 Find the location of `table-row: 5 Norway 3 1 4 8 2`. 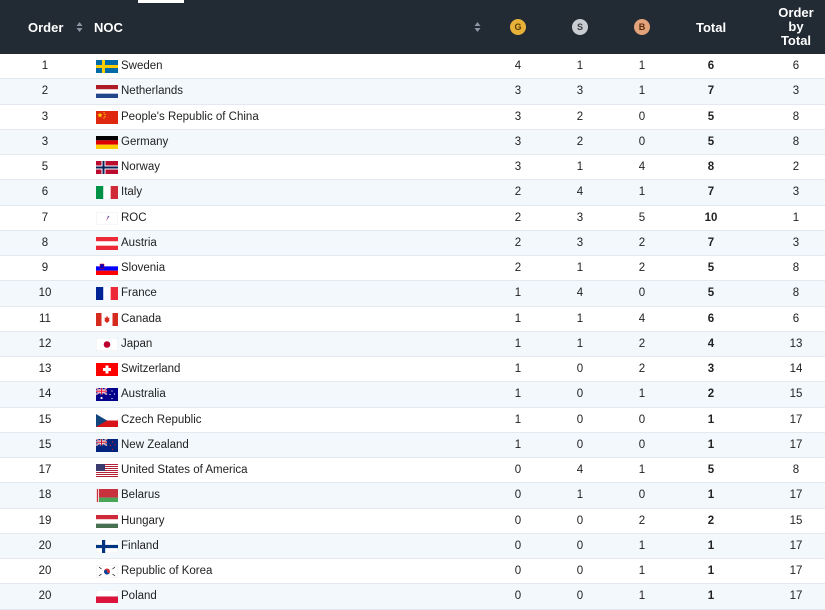

table-row: 5 Norway 3 1 4 8 2 is located at coordinates (412, 168).